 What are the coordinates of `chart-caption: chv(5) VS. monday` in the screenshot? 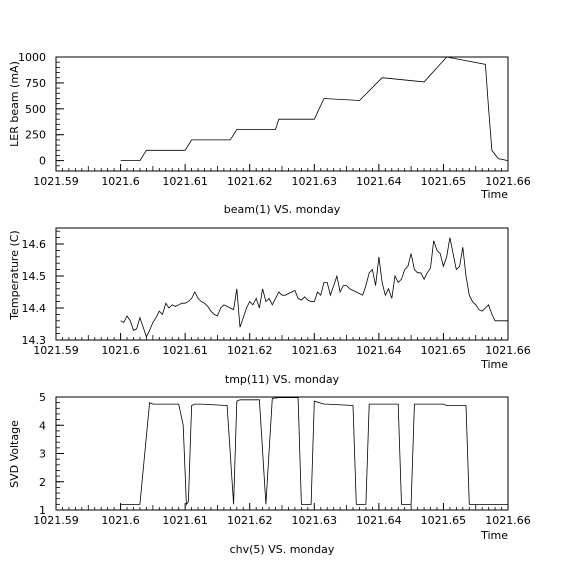 It's located at (282, 549).